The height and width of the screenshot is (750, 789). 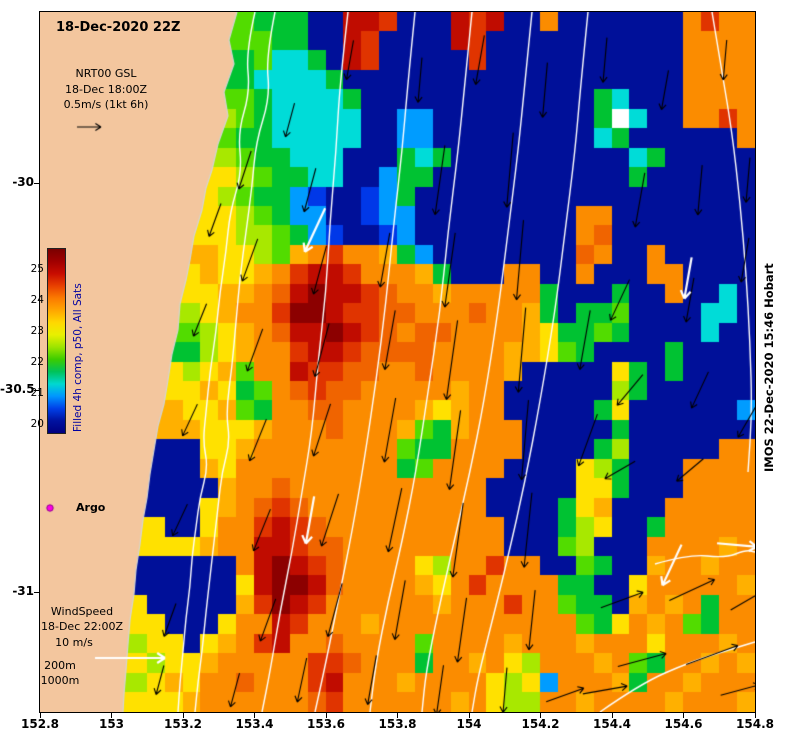 I want to click on colorbar-tick-label: 20, so click(x=37, y=424).